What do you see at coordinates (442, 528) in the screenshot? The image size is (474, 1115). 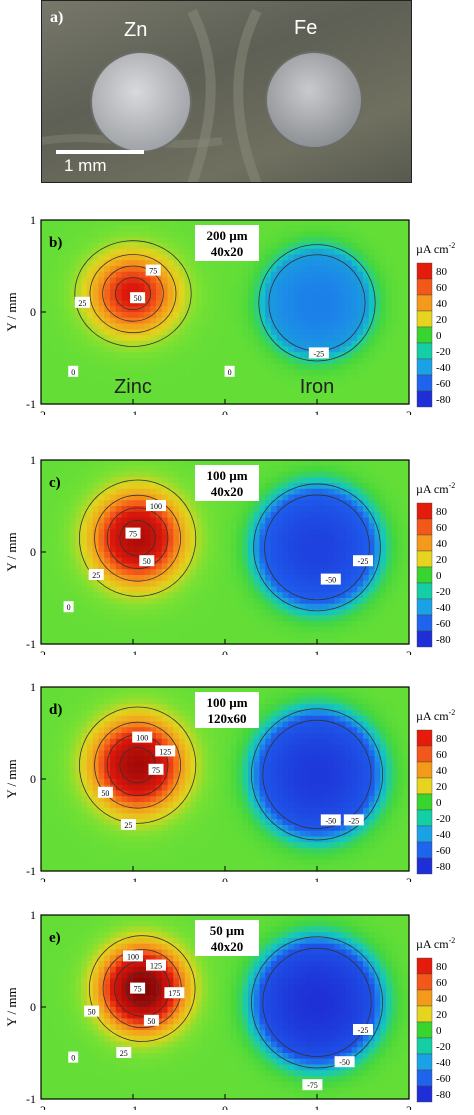 I see `colorbar-tick-label: 60` at bounding box center [442, 528].